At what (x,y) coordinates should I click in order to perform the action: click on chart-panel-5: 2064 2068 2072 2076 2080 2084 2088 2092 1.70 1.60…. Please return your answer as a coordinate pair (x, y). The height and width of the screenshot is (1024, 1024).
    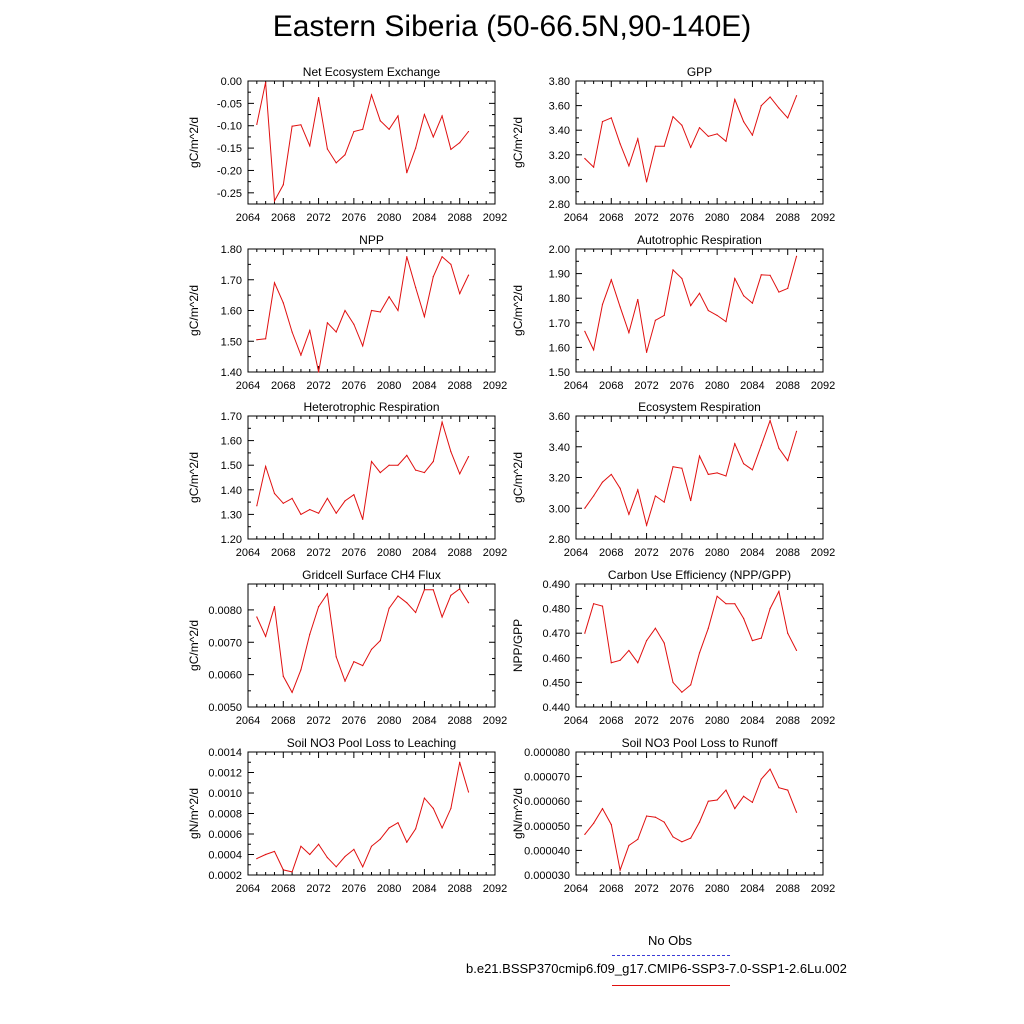
    Looking at the image, I should click on (347, 479).